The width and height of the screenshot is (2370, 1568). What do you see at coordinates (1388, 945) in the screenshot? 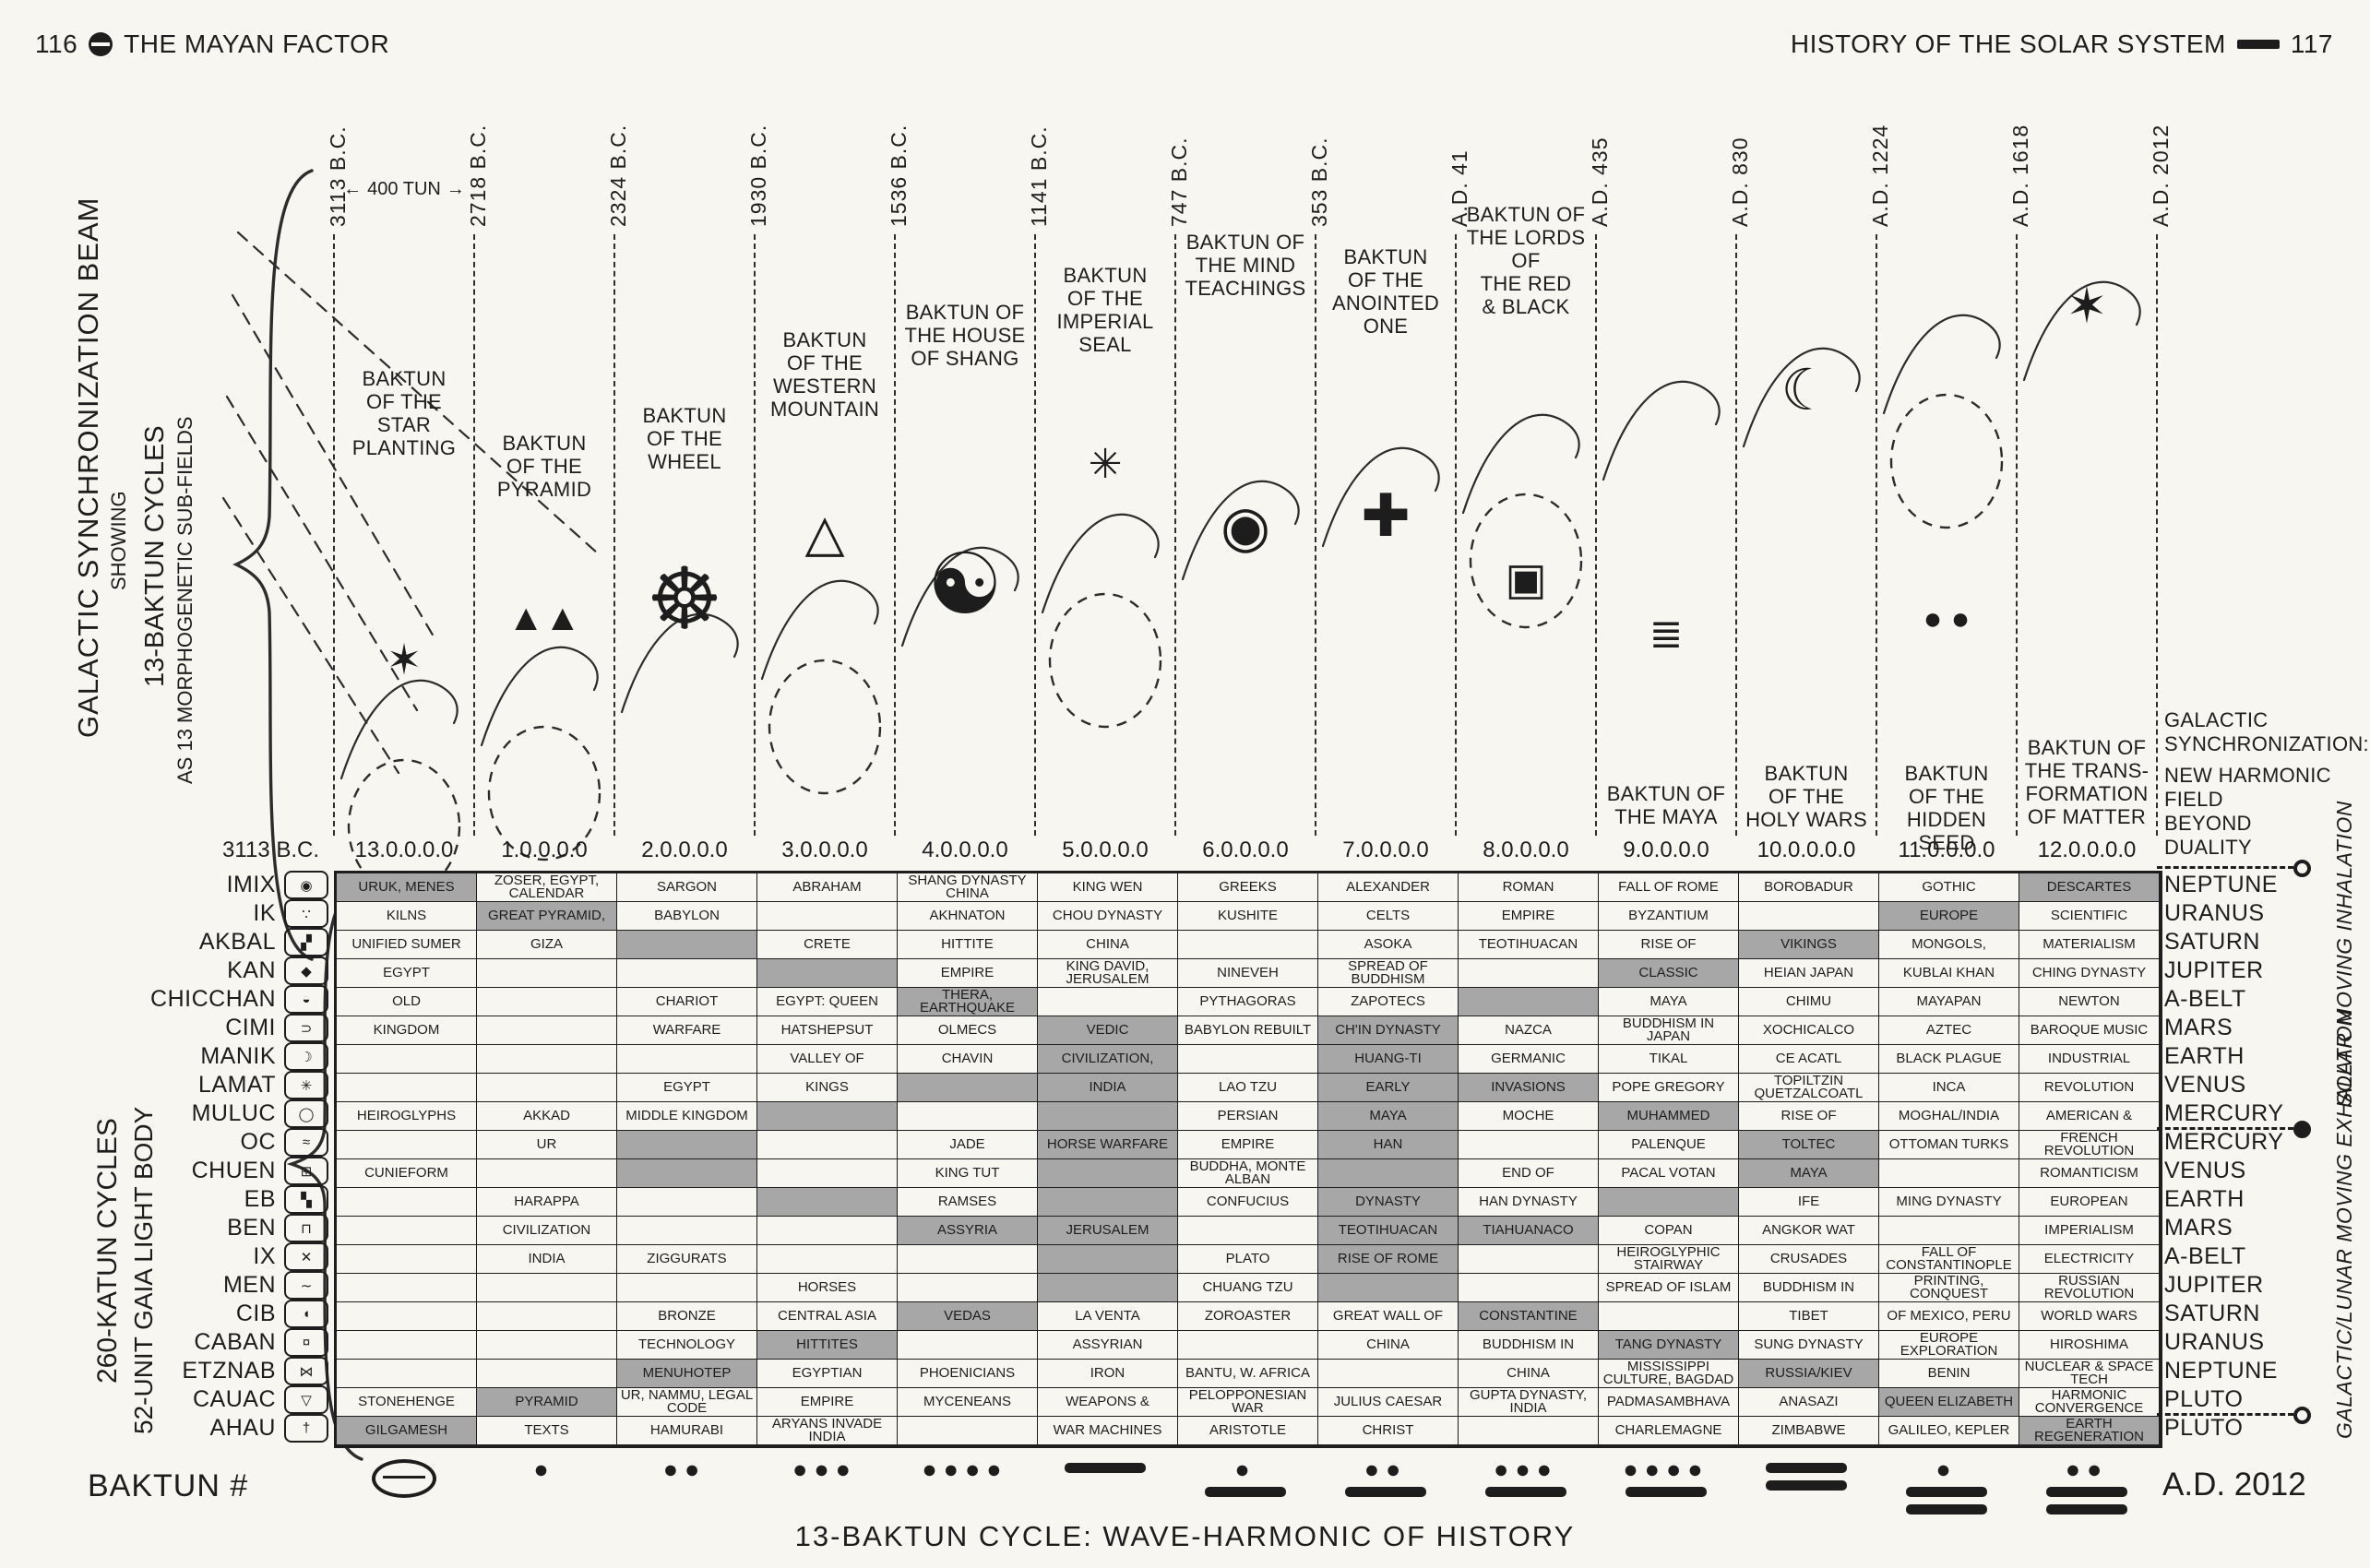
I see `katun-cell: ASOKA` at bounding box center [1388, 945].